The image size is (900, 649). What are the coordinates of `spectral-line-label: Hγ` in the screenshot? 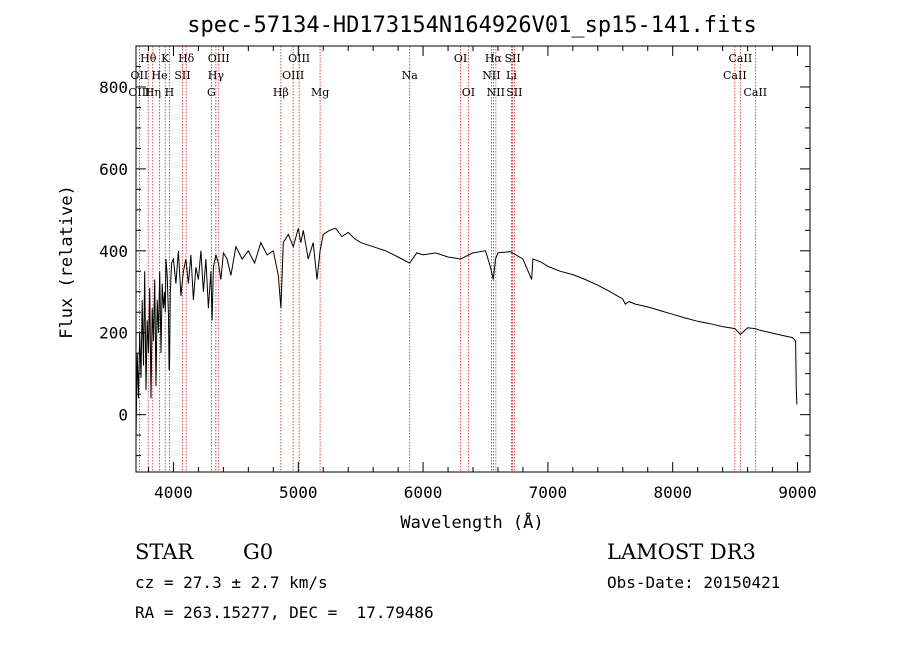 It's located at (216, 75).